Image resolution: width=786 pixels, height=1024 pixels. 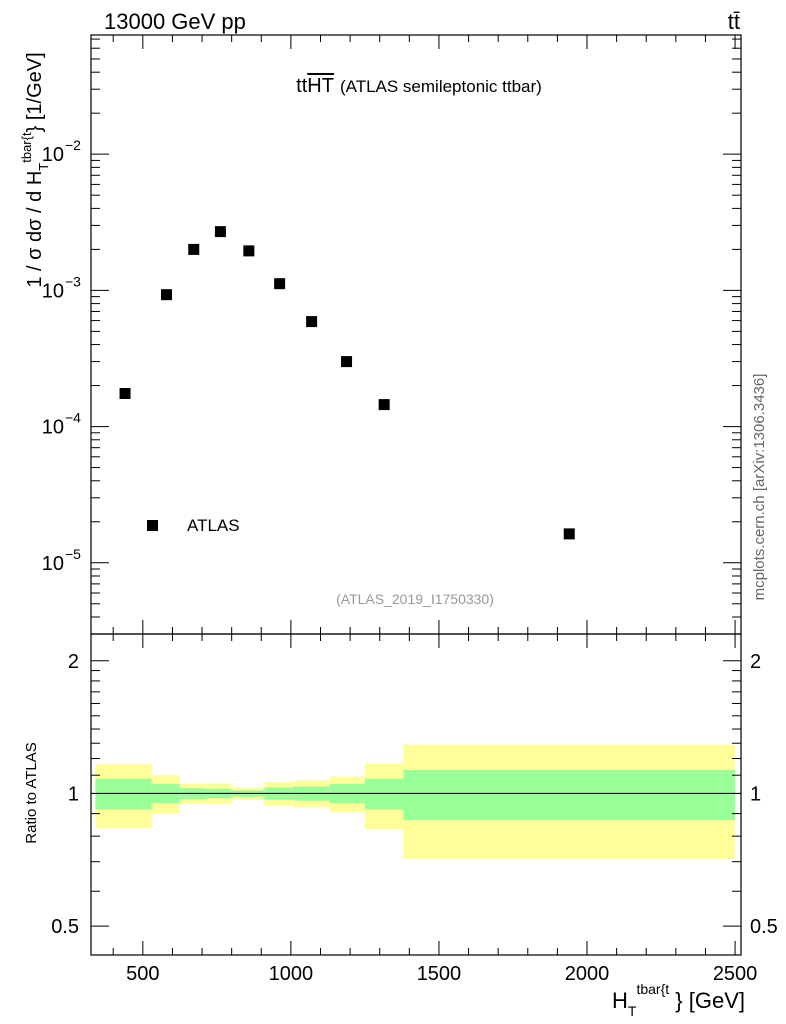 What do you see at coordinates (35, 169) in the screenshot?
I see `main-y-axis-label: 1 / σ dσ / d HTtbar{t} [1/GeV]` at bounding box center [35, 169].